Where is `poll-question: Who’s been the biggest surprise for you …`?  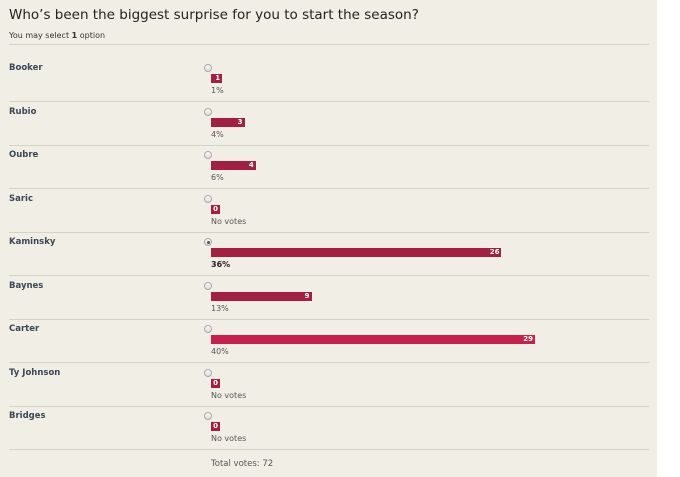
poll-question: Who’s been the biggest surprise for you … is located at coordinates (214, 15).